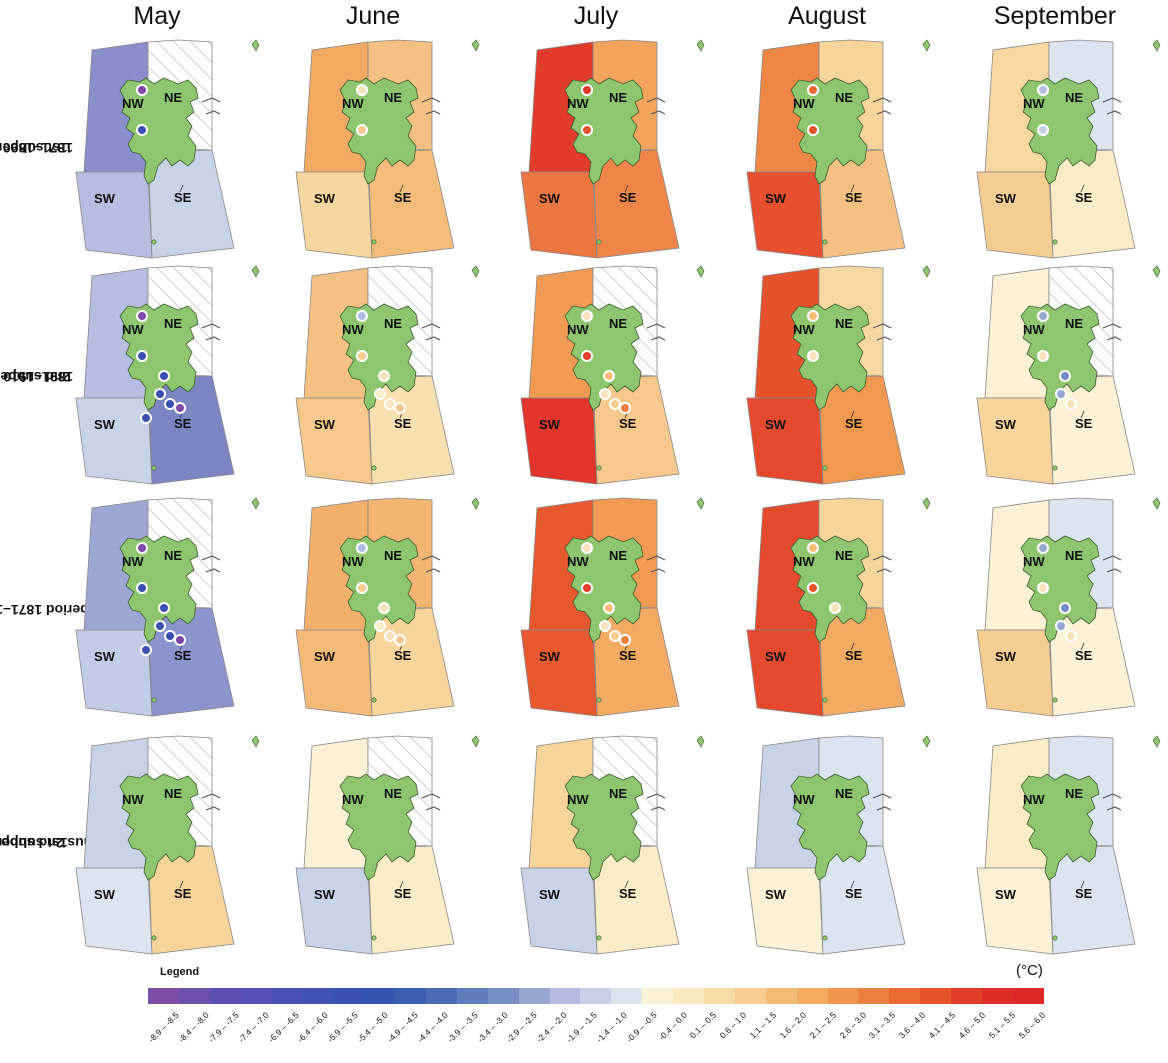 This screenshot has width=1168, height=1063. Describe the element at coordinates (432, 1027) in the screenshot. I see `legend-tick-label: -4.4 – -4.0` at that location.